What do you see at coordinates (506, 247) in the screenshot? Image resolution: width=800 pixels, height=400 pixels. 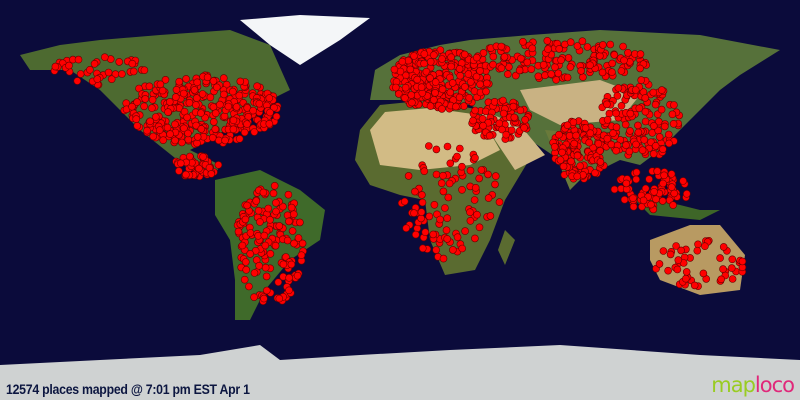 I see `madagascar` at bounding box center [506, 247].